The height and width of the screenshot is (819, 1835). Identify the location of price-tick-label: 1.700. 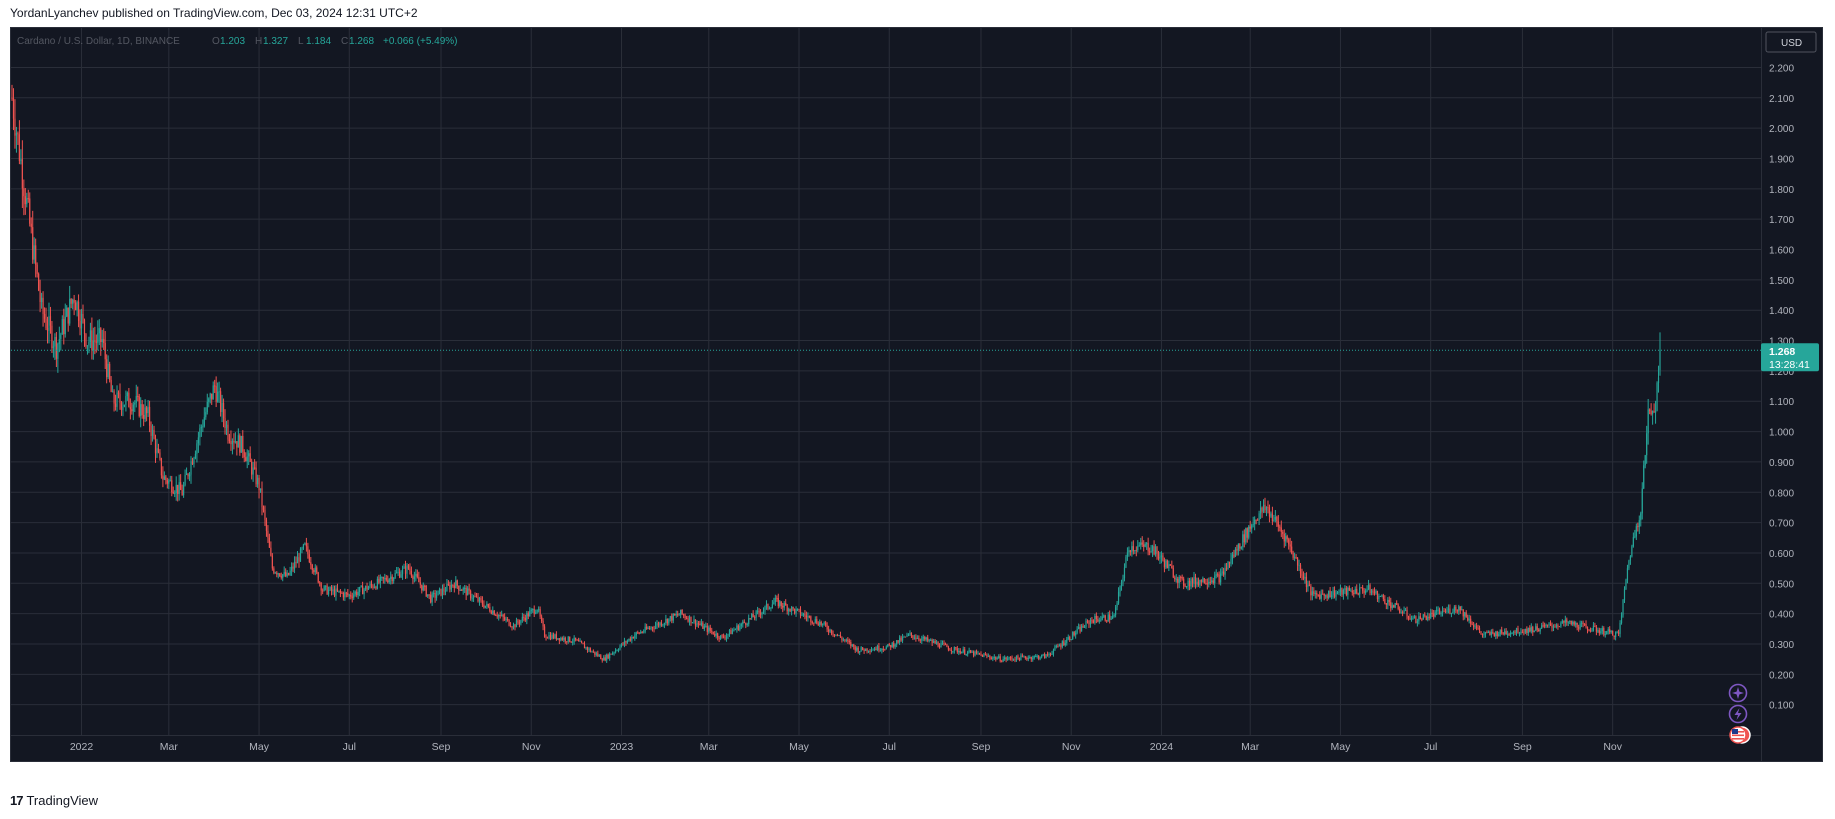
(1781, 220).